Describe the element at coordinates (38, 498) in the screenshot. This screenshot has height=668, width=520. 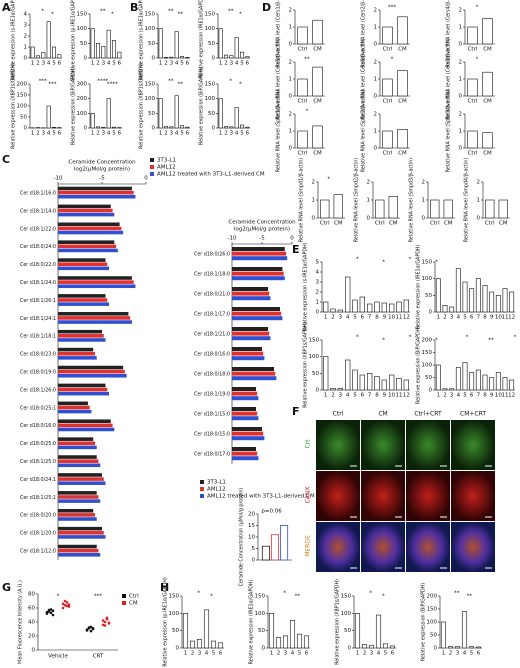
I see `y-tick-label: Cer d18:1/25:1` at that location.